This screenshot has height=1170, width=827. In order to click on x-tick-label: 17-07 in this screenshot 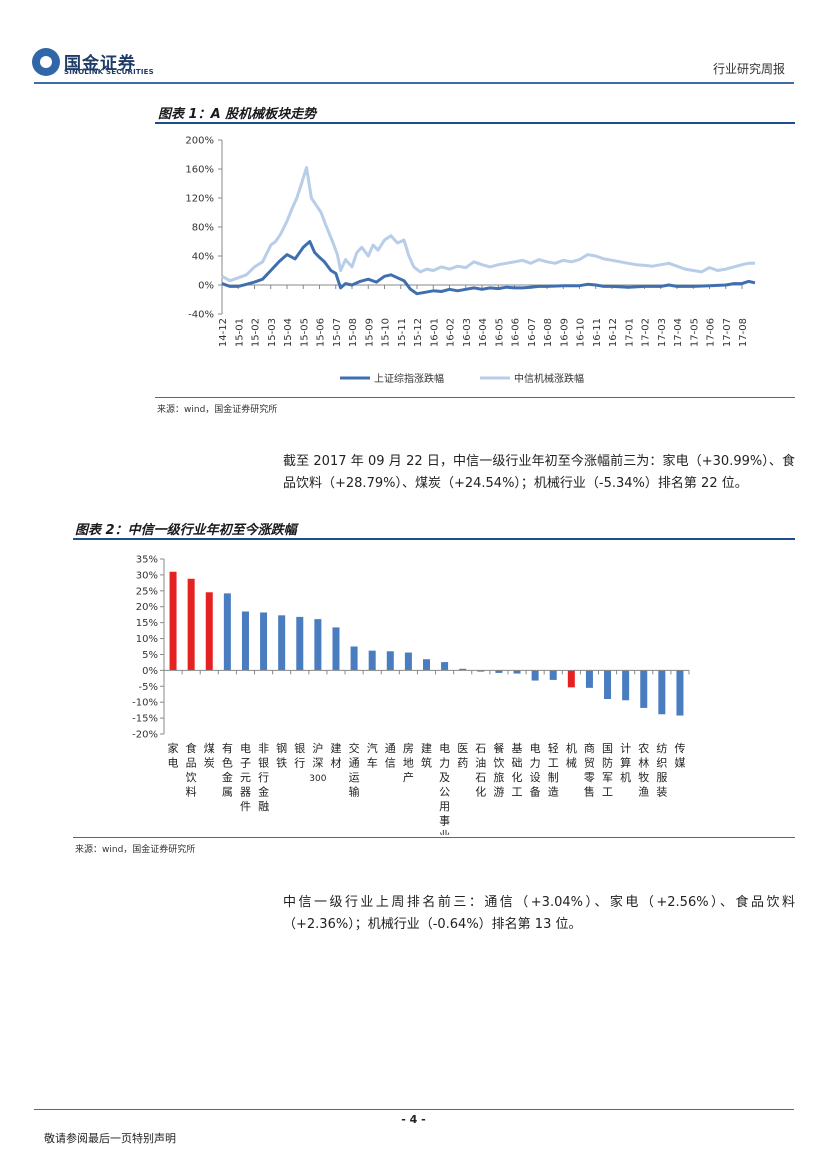, I will do `click(727, 332)`.